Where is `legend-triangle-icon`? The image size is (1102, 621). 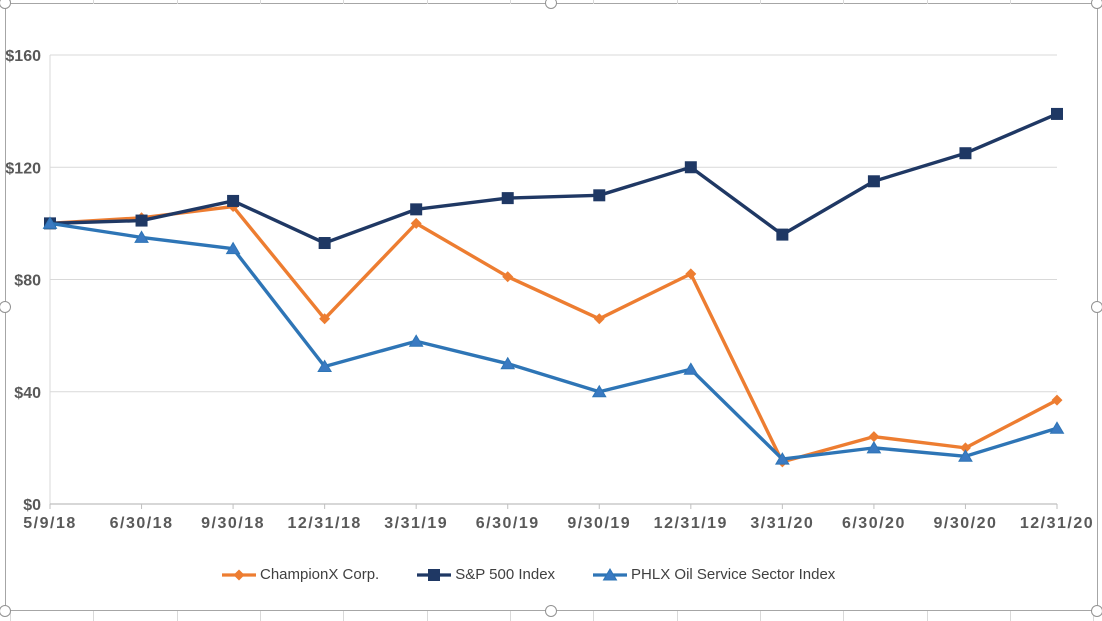
legend-triangle-icon is located at coordinates (610, 573).